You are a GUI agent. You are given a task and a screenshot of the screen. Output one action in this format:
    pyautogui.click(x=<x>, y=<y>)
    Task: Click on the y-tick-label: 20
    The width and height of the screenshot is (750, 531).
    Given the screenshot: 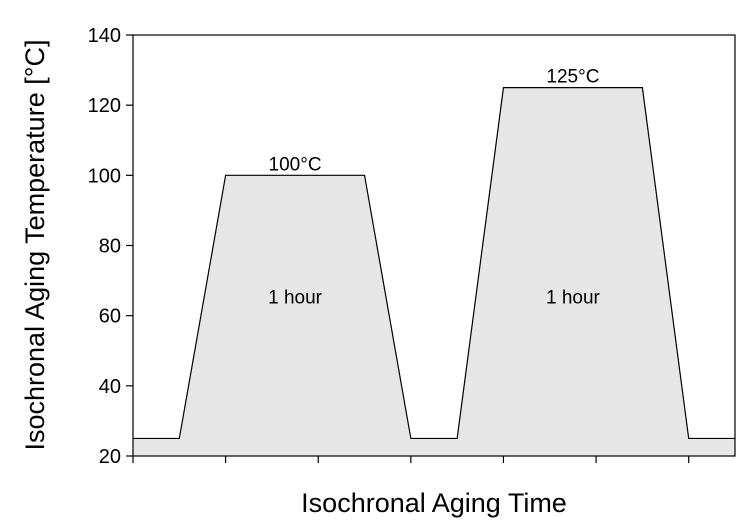 What is the action you would take?
    pyautogui.click(x=110, y=457)
    